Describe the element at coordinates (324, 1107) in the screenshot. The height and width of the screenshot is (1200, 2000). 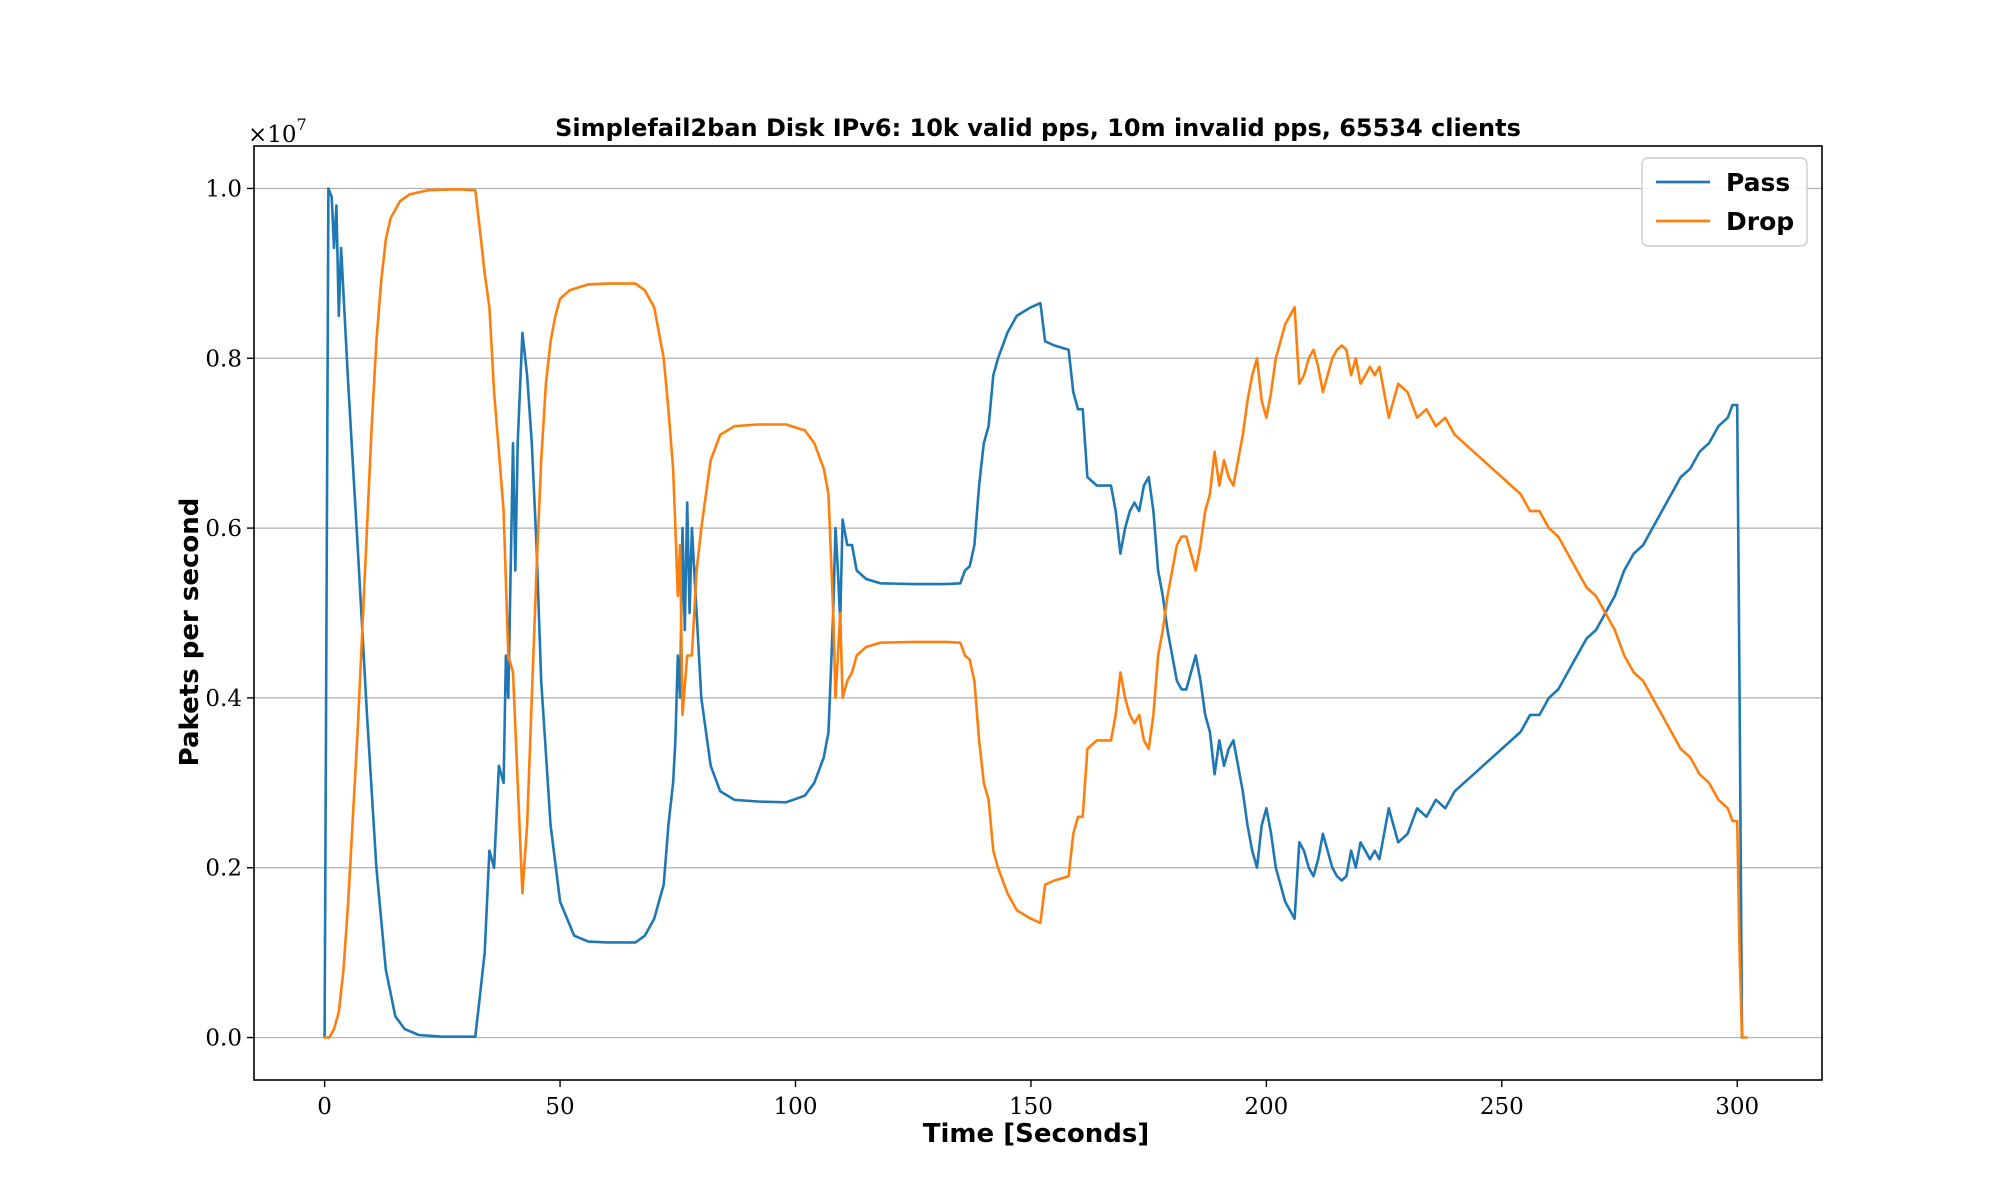
I see `x-tick-label: 0` at that location.